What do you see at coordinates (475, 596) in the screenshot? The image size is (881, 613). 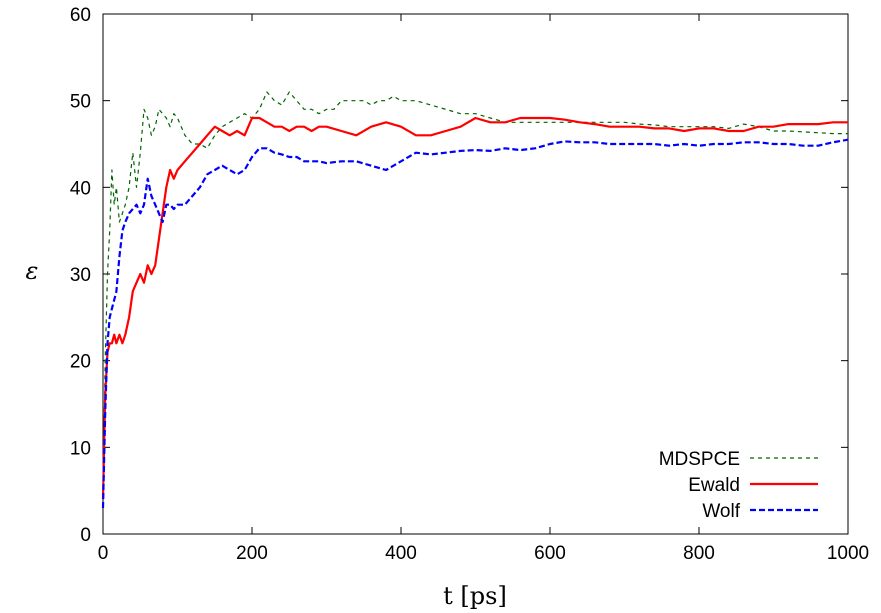 I see `x-axis-title: t [ps]` at bounding box center [475, 596].